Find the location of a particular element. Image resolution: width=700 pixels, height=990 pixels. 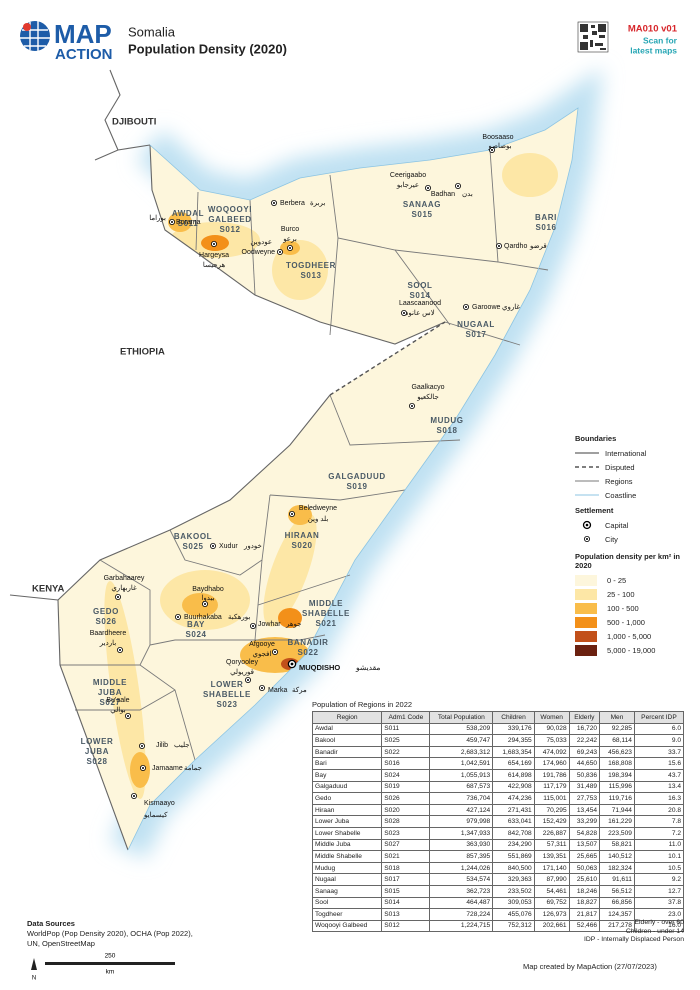

country-label: KENYA is located at coordinates (48, 589).